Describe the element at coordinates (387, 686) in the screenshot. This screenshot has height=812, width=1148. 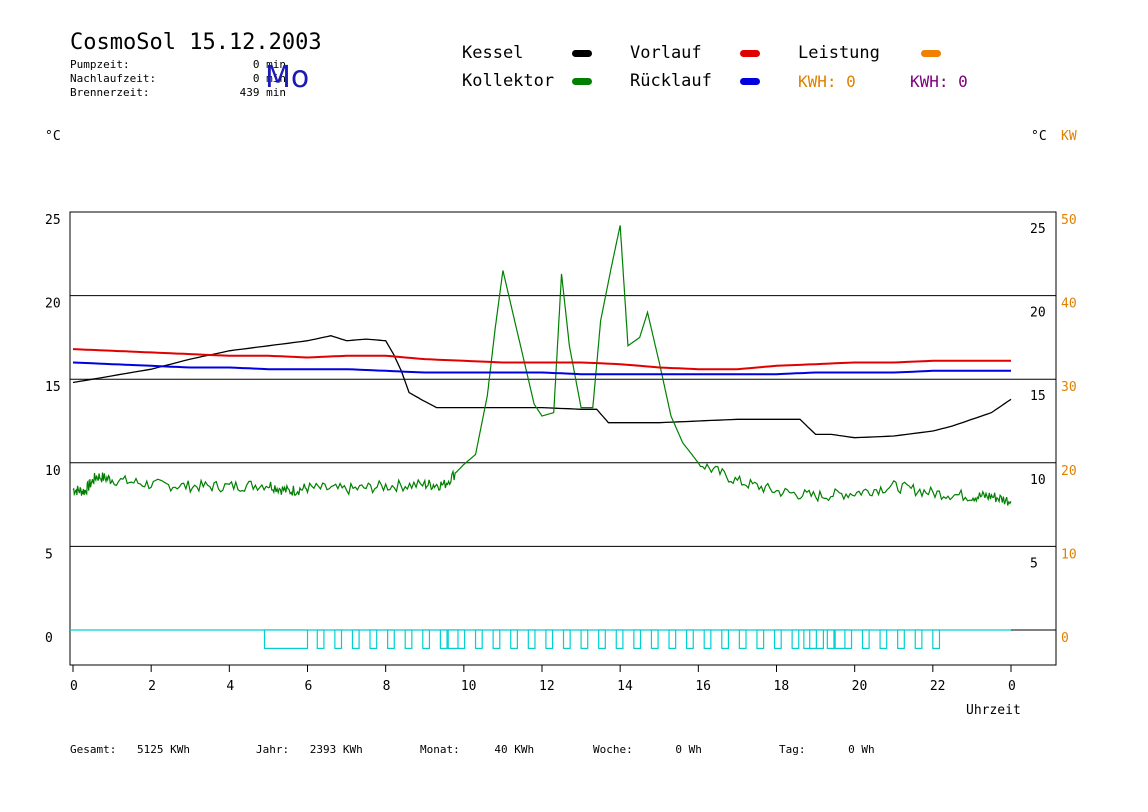
I see `x-tick-label: 8` at that location.